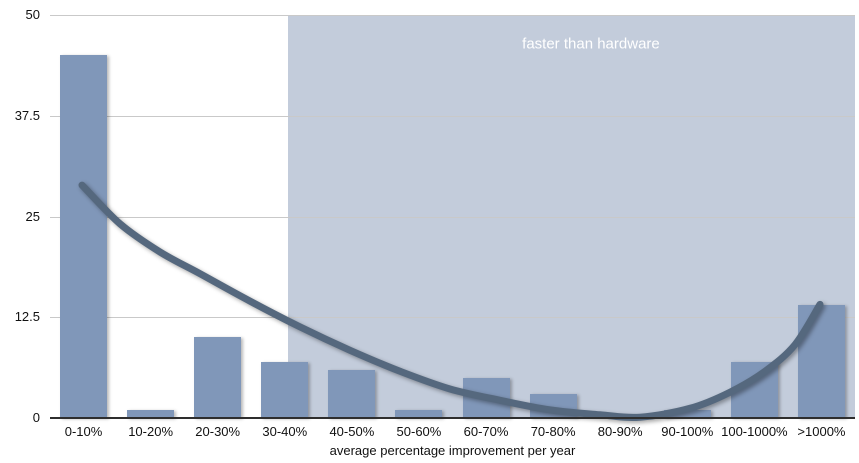 The height and width of the screenshot is (463, 859). I want to click on x-tick-label-70-80%: 70-80%, so click(553, 431).